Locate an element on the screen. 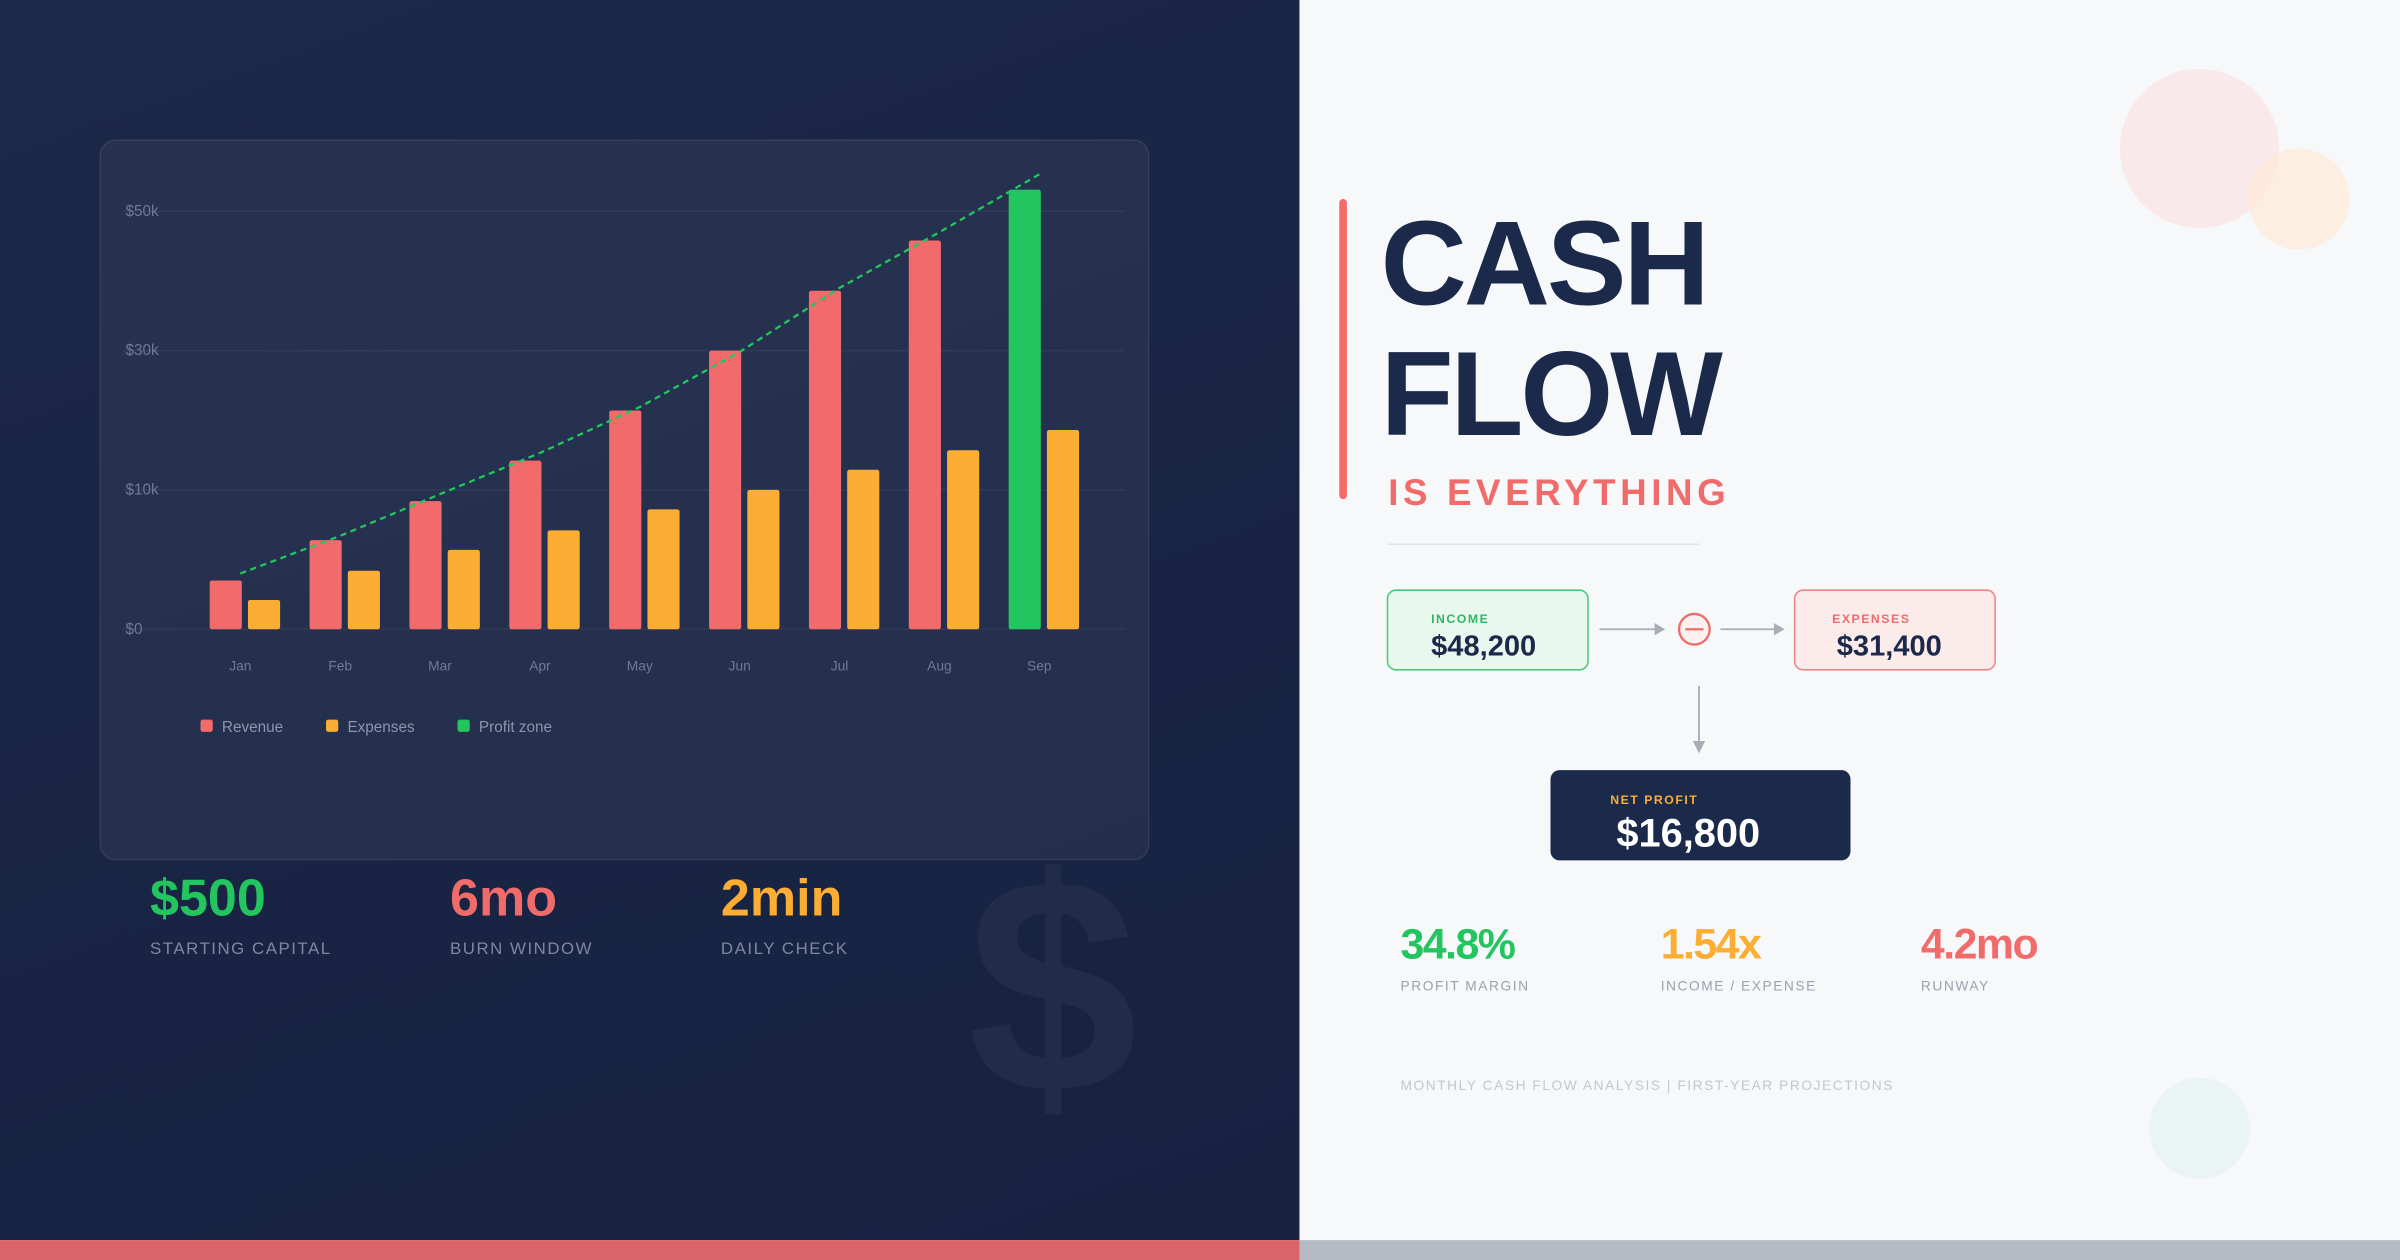 The width and height of the screenshot is (2400, 1260). watermark: $ is located at coordinates (1052, 987).